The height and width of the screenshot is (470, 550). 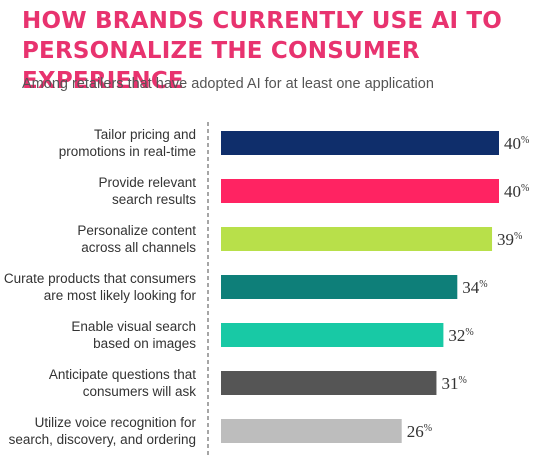 I want to click on category-label: Enable visual search based on images, so click(x=133, y=335).